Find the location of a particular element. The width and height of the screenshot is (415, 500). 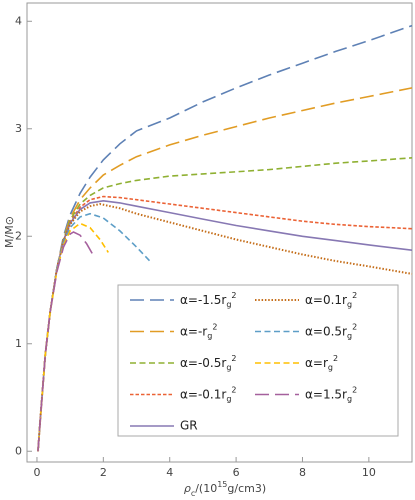

legend-label: α=rg2 is located at coordinates (321, 363).